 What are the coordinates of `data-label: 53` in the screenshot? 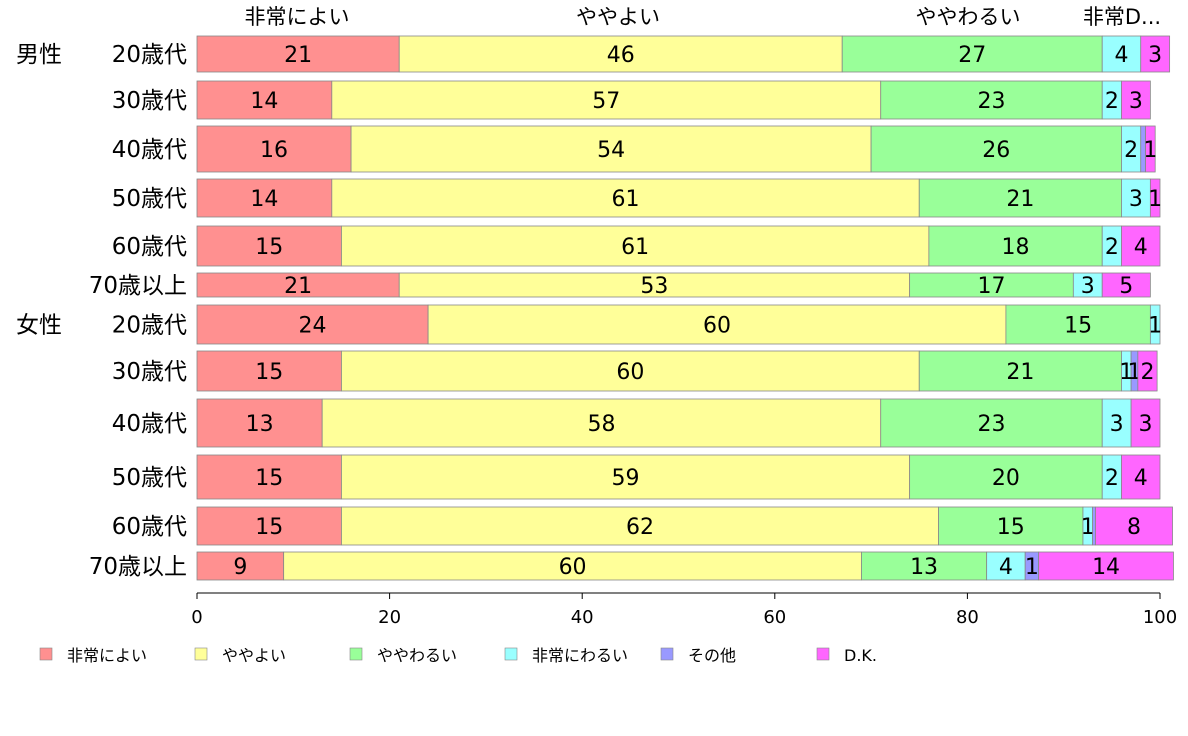 It's located at (654, 286).